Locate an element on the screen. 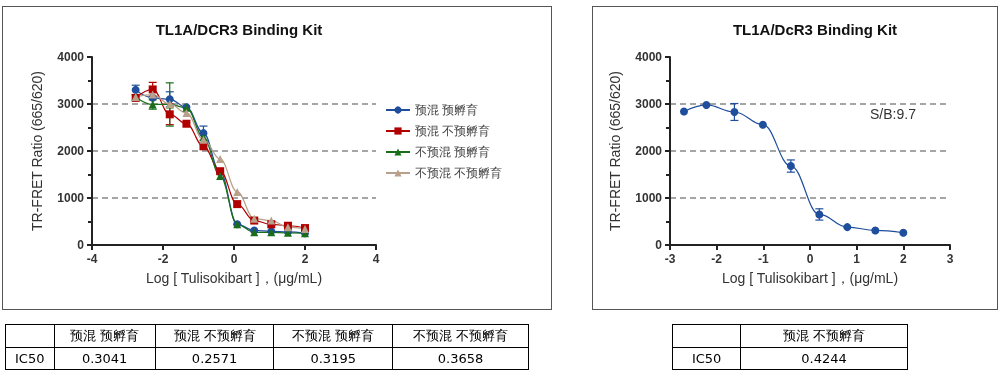  data-label: 0.3195 is located at coordinates (333, 358).